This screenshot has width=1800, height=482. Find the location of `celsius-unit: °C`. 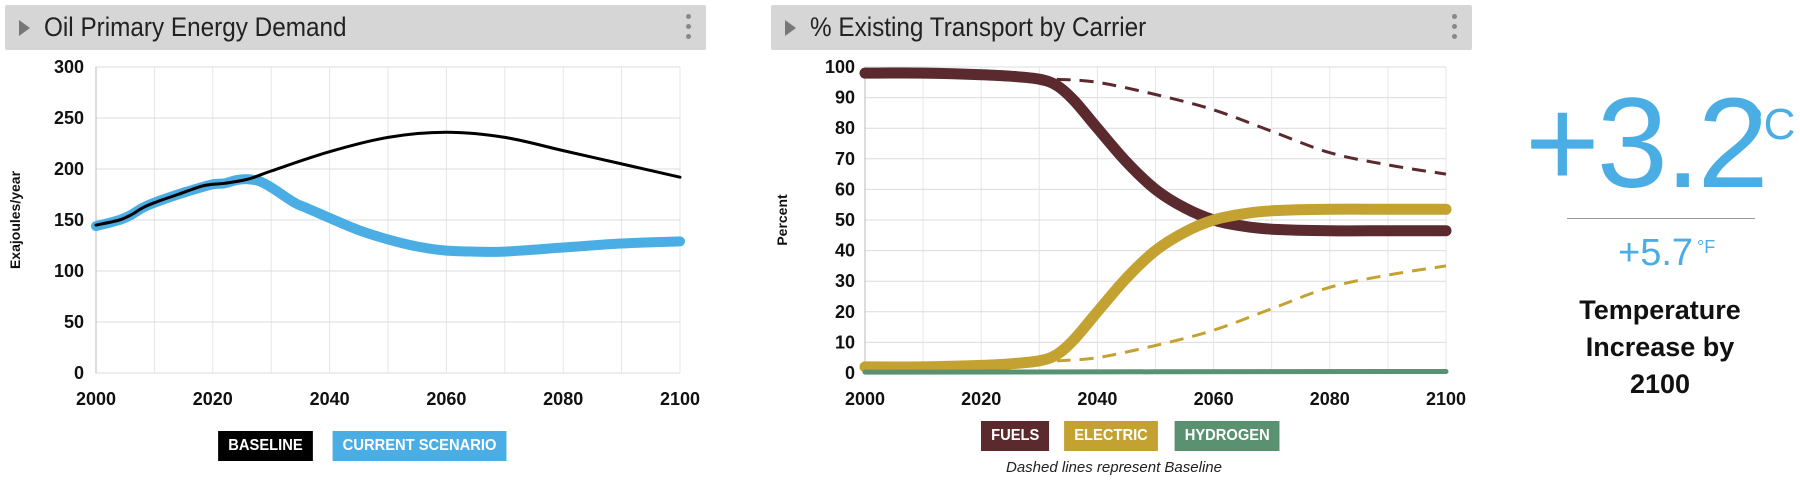

celsius-unit: °C is located at coordinates (1771, 124).